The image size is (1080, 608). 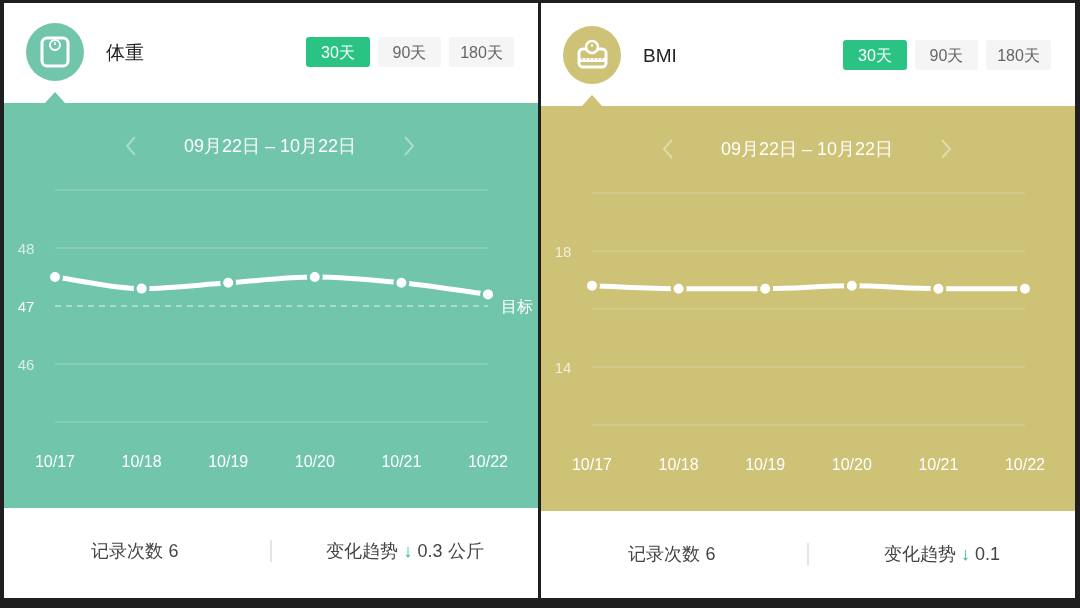 I want to click on chart-title: BMI, so click(x=660, y=55).